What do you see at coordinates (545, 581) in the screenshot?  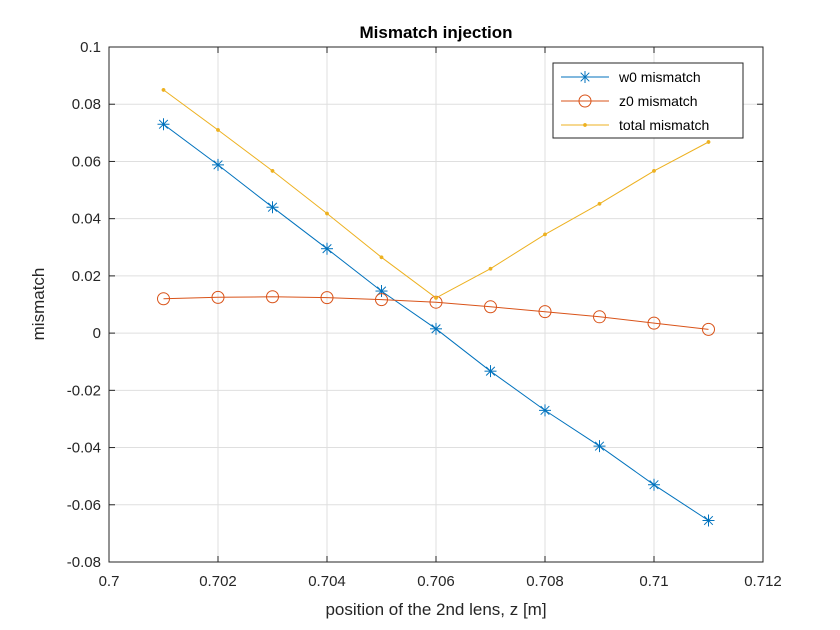 I see `x-tick-label: 0.708` at bounding box center [545, 581].